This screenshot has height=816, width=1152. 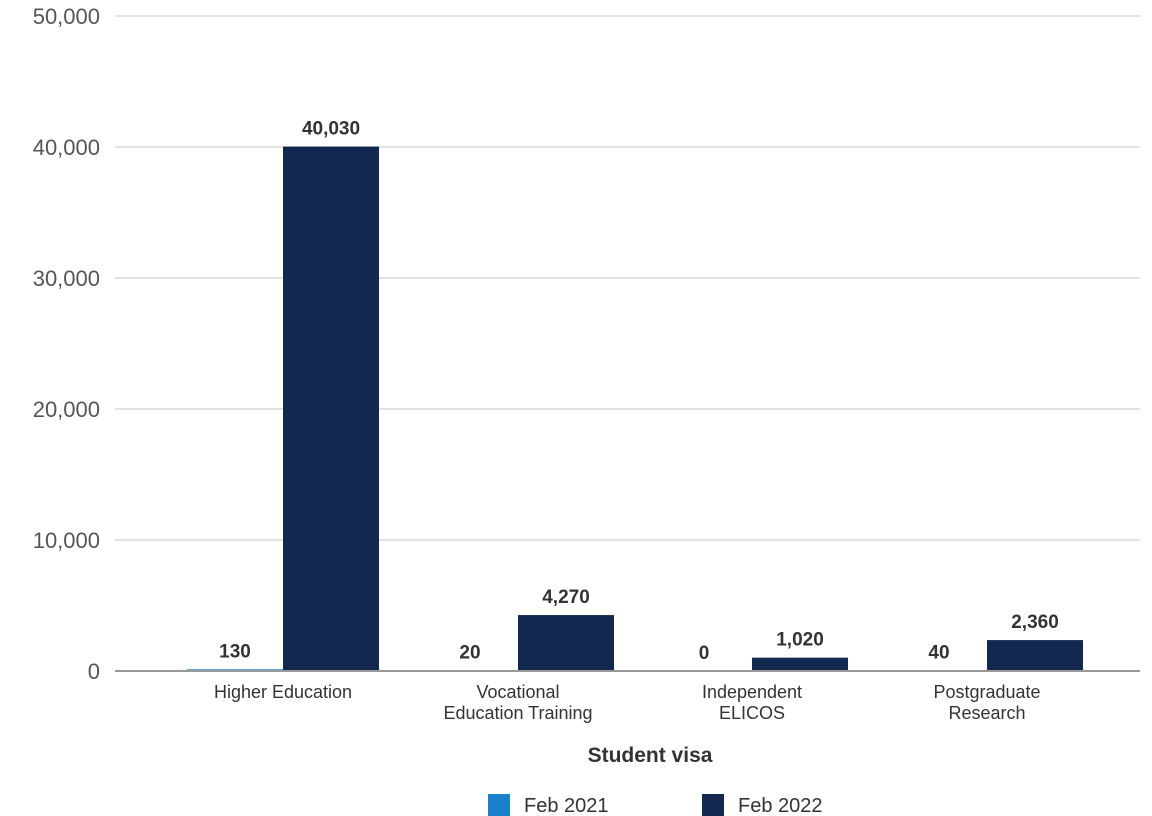 I want to click on x-tick-label: Higher Education, so click(x=283, y=692).